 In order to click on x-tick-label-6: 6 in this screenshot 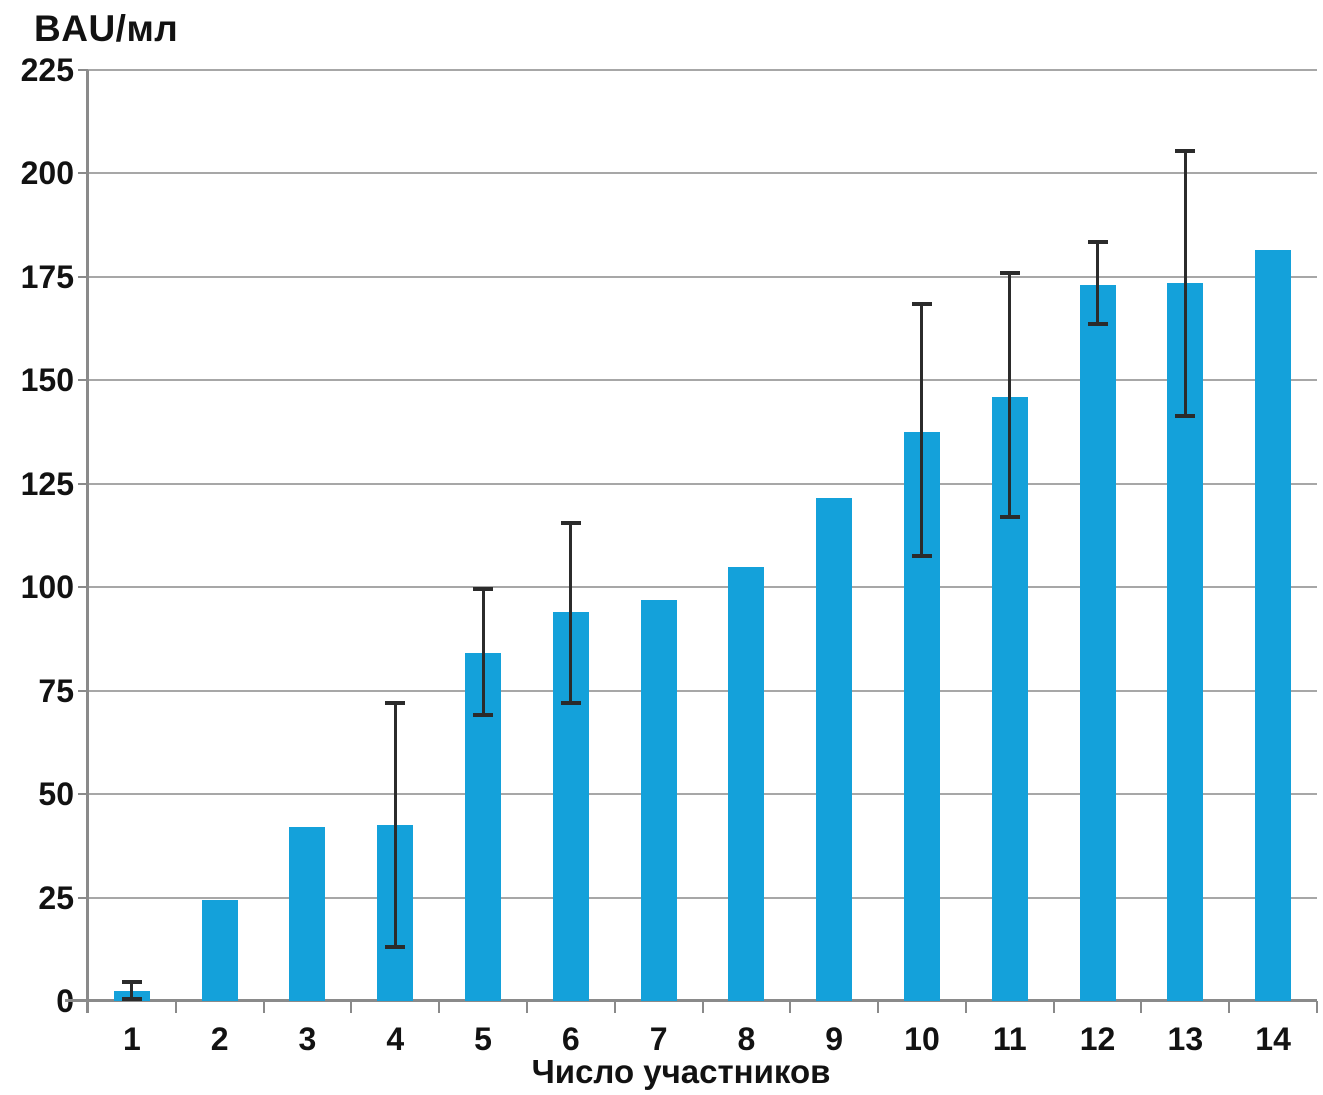, I will do `click(570, 1039)`.